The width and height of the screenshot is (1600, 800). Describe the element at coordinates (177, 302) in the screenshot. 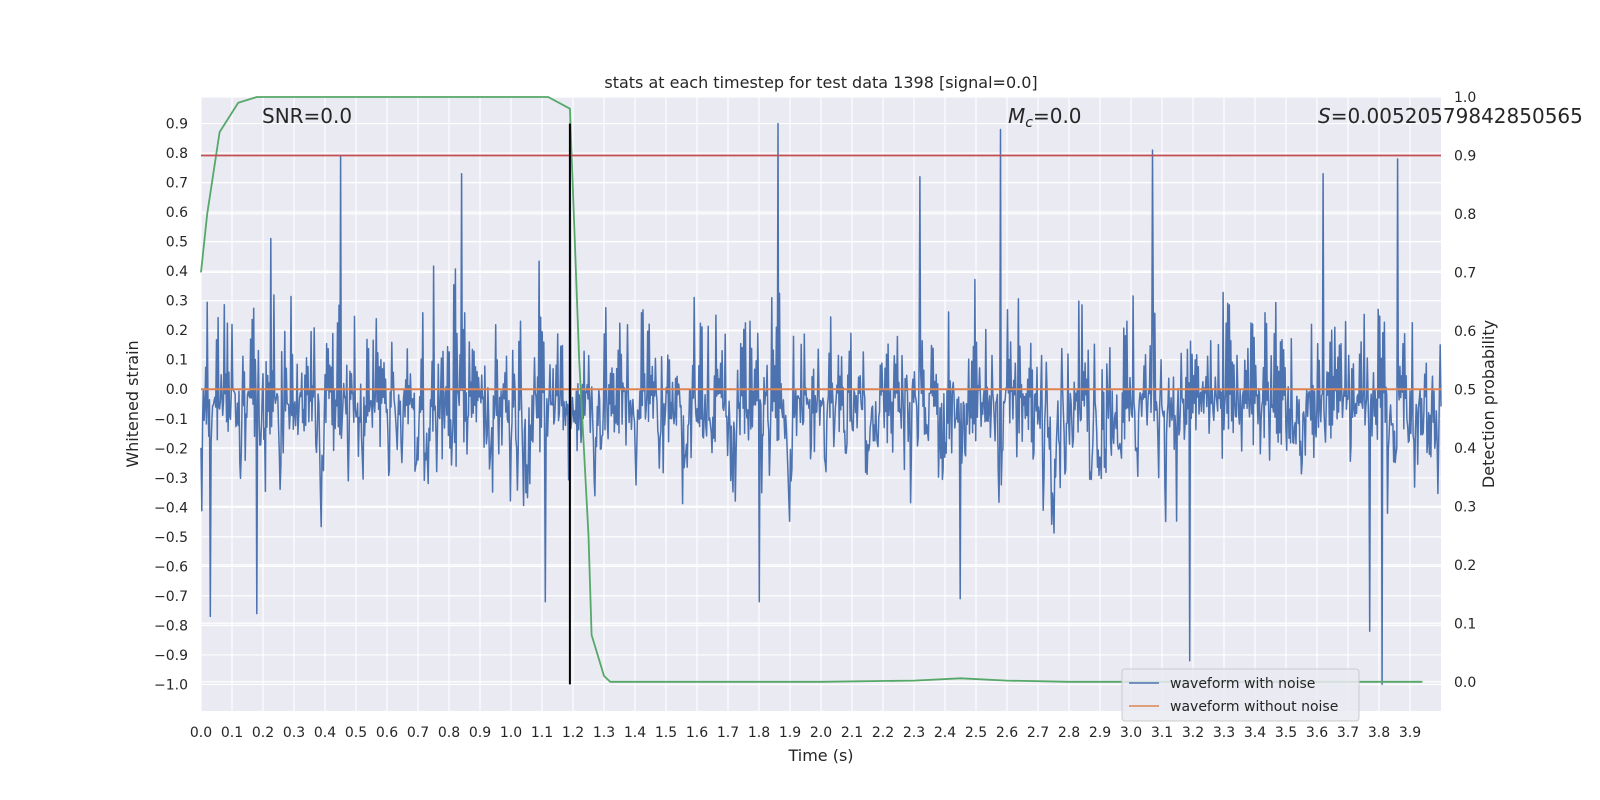

I see `y-tick-label: 0.3` at that location.